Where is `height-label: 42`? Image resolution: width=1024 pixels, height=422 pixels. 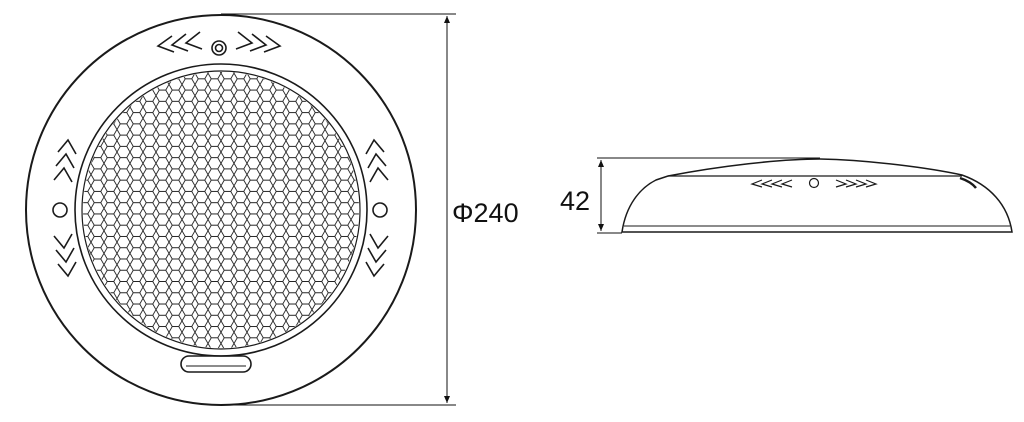 height-label: 42 is located at coordinates (575, 201).